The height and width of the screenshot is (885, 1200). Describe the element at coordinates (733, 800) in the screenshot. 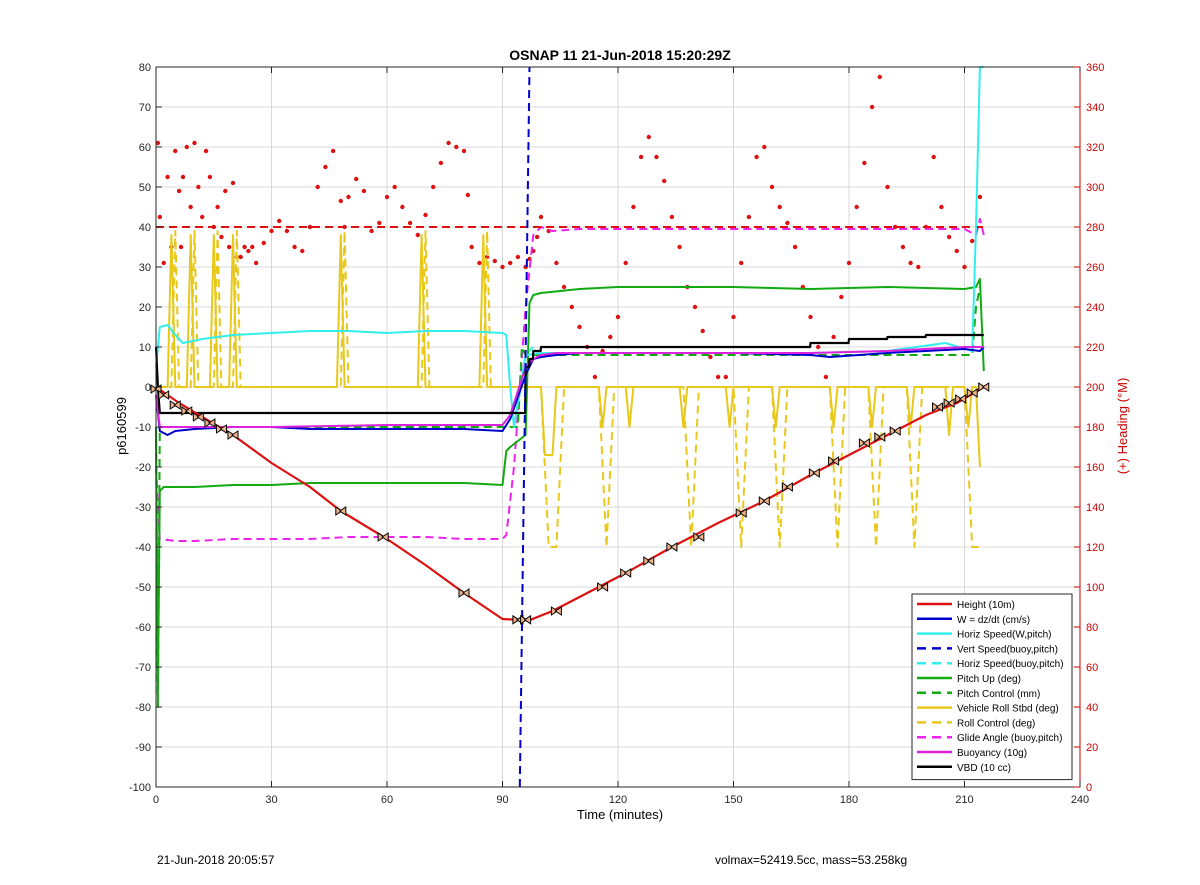

I see `x-tick-label-5: 150` at that location.